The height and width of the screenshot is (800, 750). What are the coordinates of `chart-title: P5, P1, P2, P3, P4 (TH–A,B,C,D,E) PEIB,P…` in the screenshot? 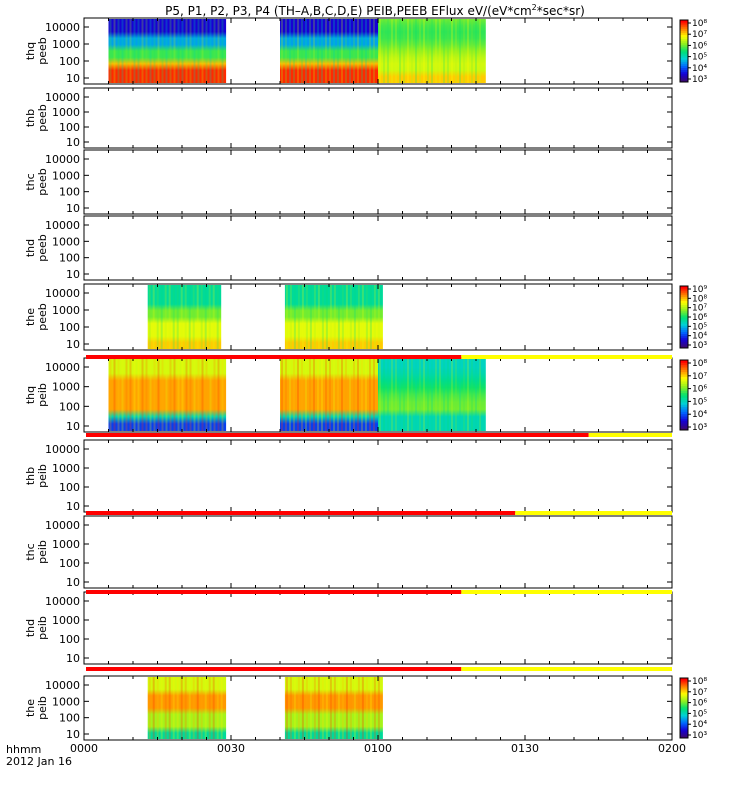 It's located at (375, 9).